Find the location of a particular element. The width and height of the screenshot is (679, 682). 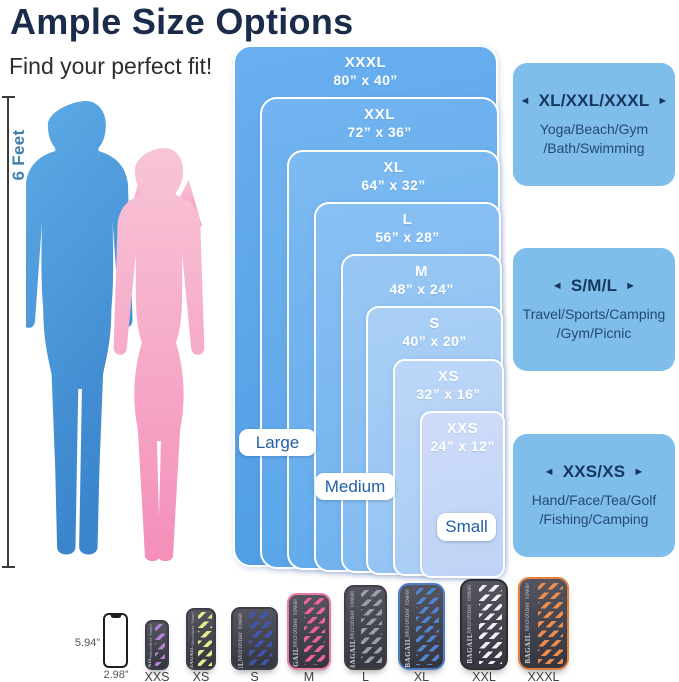

phone-width-label: 2.98” is located at coordinates (116, 675).